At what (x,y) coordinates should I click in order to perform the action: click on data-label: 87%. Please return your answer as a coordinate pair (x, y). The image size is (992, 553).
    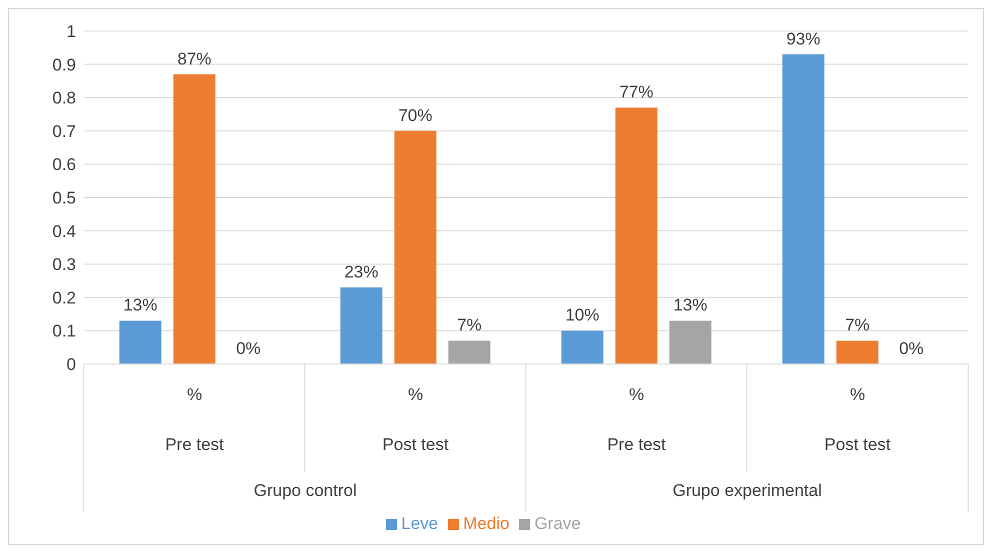
    Looking at the image, I should click on (194, 58).